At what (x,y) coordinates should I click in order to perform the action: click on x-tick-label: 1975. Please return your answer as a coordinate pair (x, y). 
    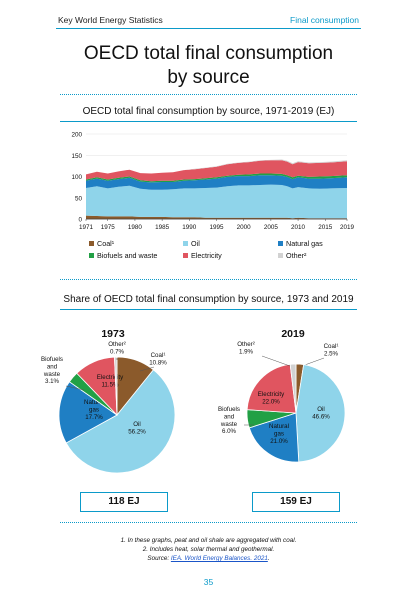
    Looking at the image, I should click on (108, 227).